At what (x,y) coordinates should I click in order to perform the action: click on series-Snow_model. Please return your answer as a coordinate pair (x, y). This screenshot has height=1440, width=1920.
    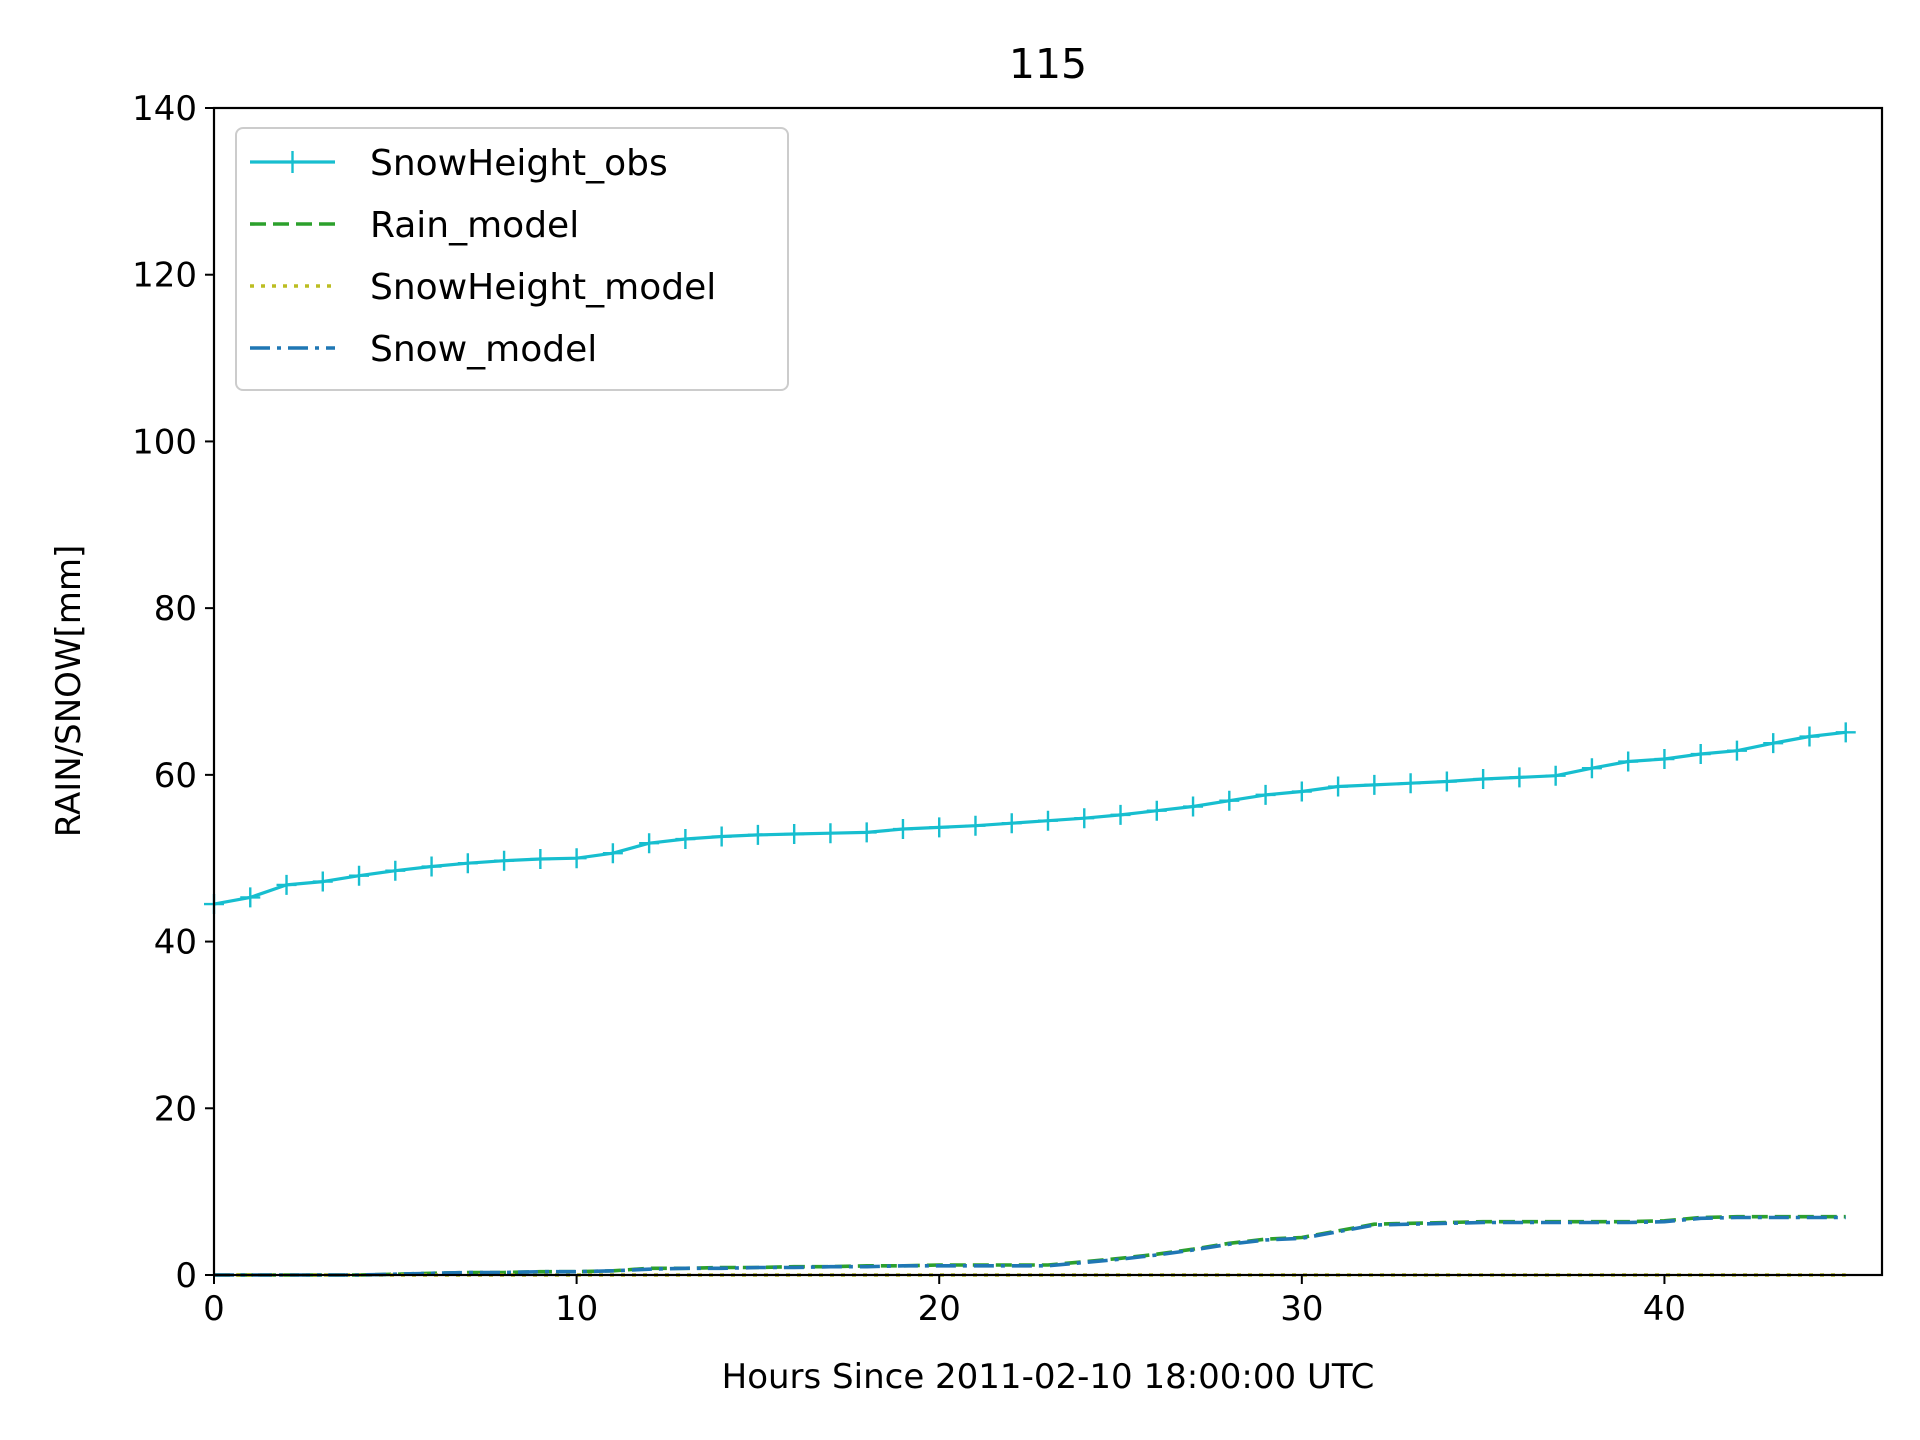
    Looking at the image, I should click on (1030, 1246).